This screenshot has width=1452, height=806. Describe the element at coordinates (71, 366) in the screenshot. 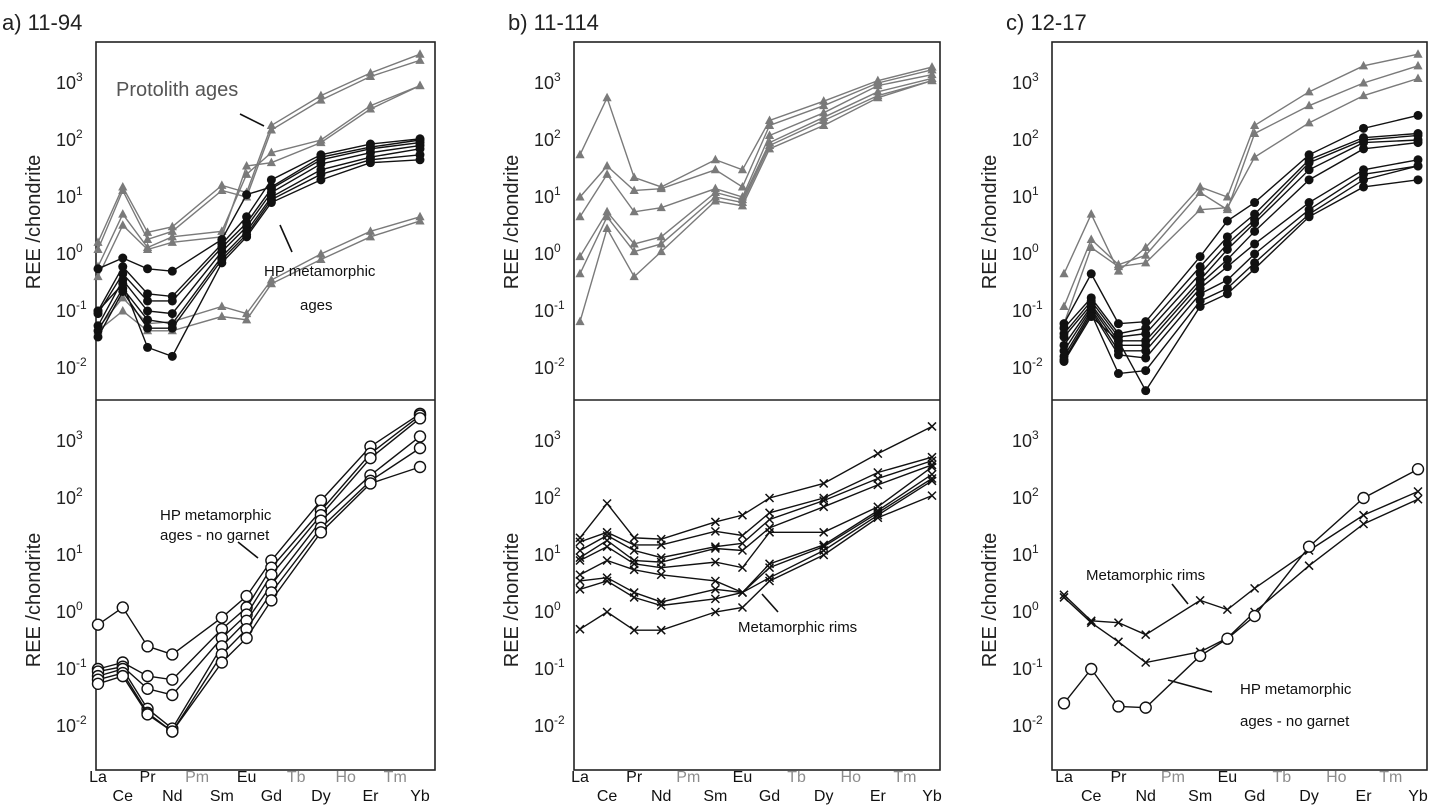

I see `ytick-label: 10⁻²` at that location.